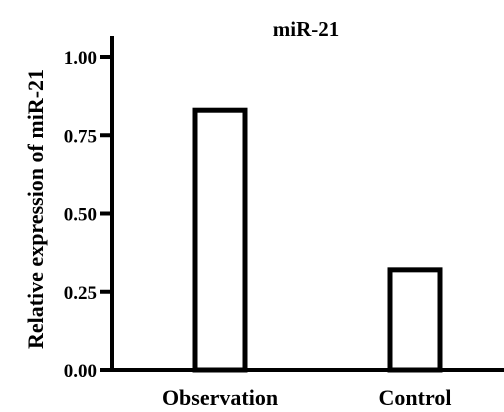  I want to click on bar-control, so click(415, 320).